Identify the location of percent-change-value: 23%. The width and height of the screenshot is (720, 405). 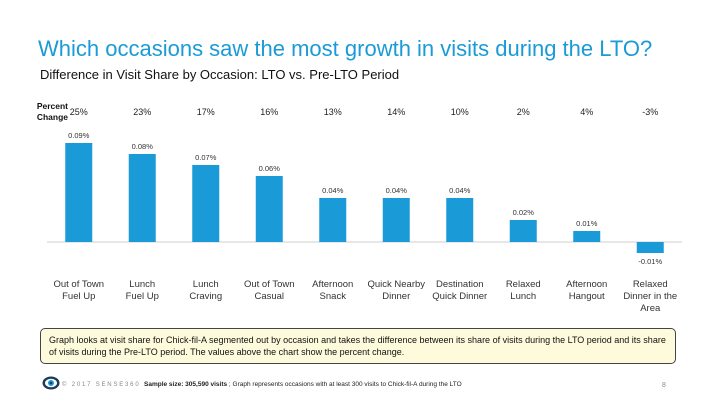
(142, 112).